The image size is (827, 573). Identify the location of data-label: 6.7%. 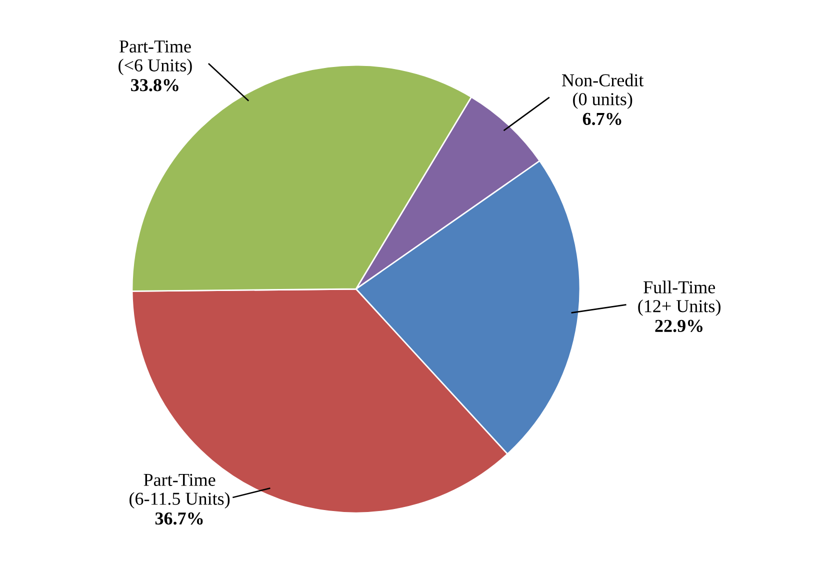
(602, 119).